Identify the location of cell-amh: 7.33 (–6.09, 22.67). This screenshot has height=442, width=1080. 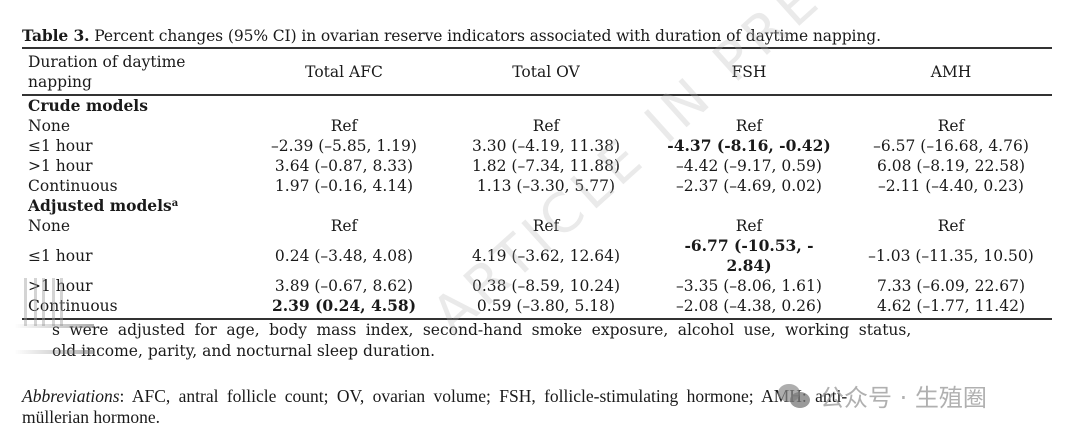
(951, 286).